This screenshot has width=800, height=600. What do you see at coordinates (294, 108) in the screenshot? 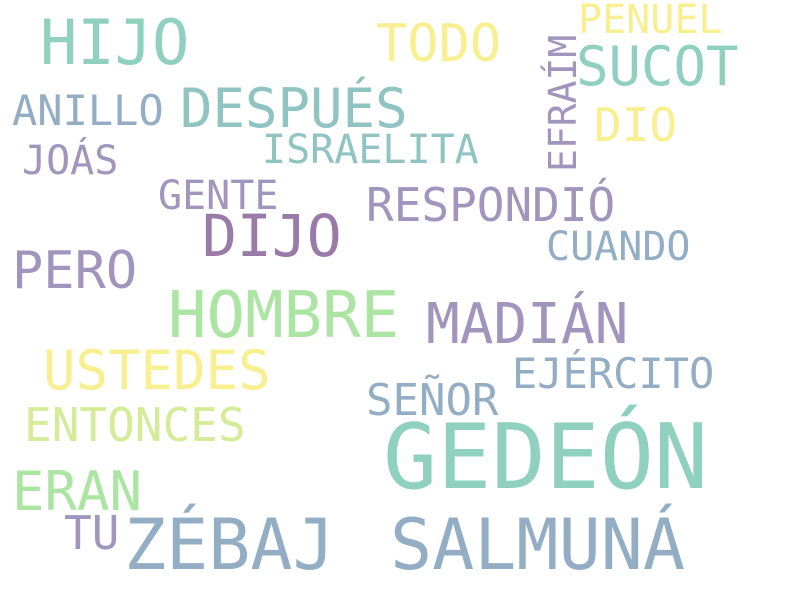
I see `word-despues: DESPUÉS` at bounding box center [294, 108].